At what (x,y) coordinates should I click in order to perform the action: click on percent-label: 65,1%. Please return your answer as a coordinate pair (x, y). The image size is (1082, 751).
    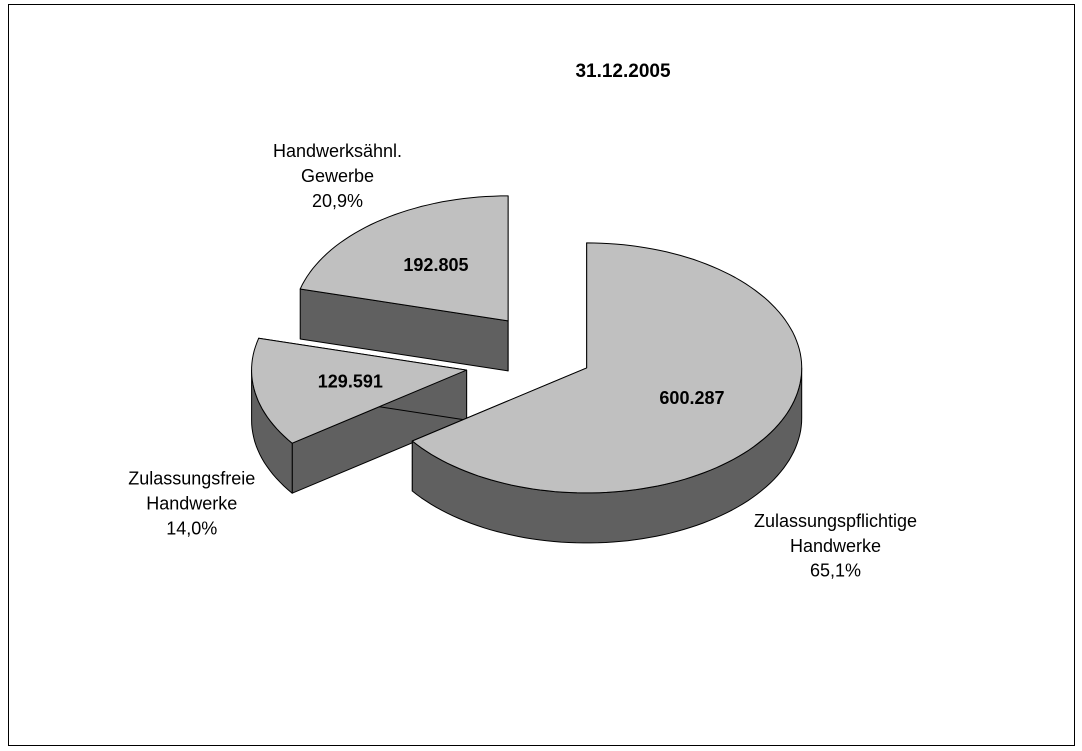
    Looking at the image, I should click on (835, 571).